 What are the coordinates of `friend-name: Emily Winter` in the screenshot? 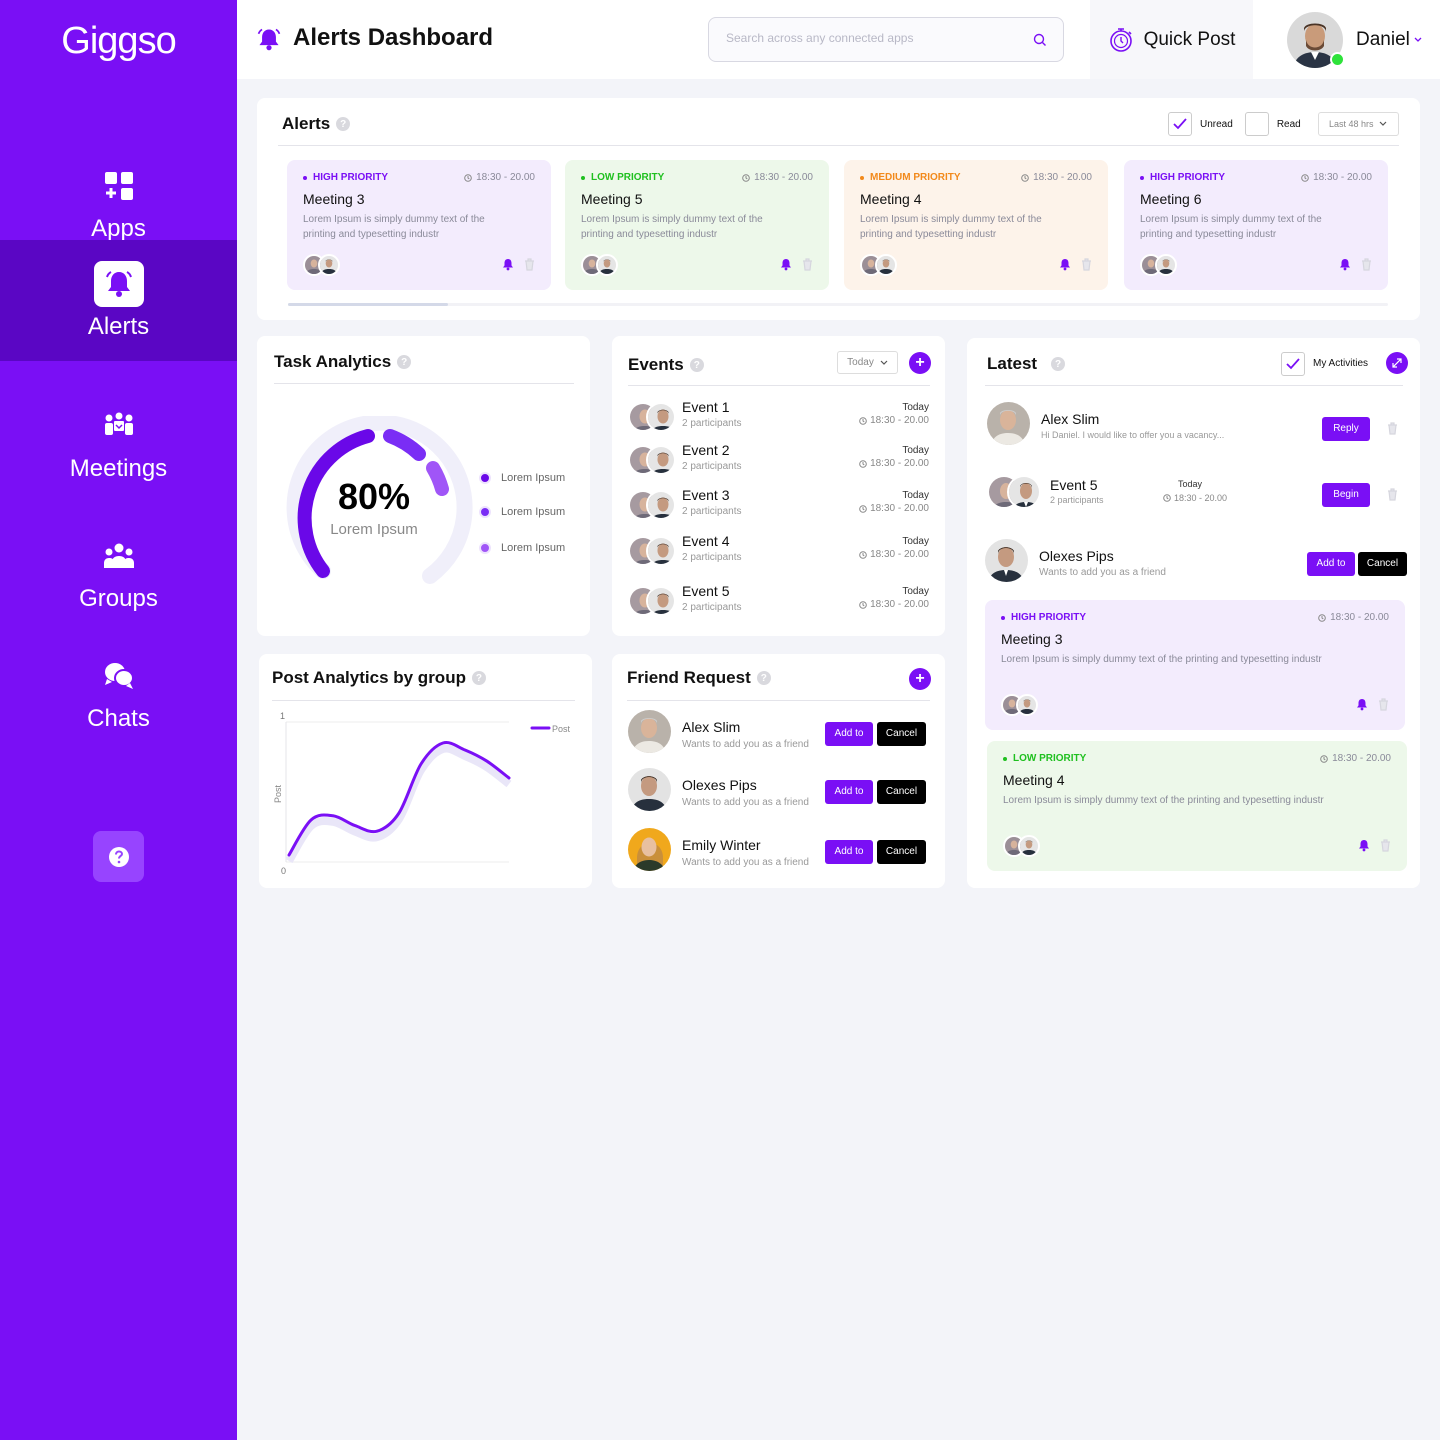 It's located at (721, 845).